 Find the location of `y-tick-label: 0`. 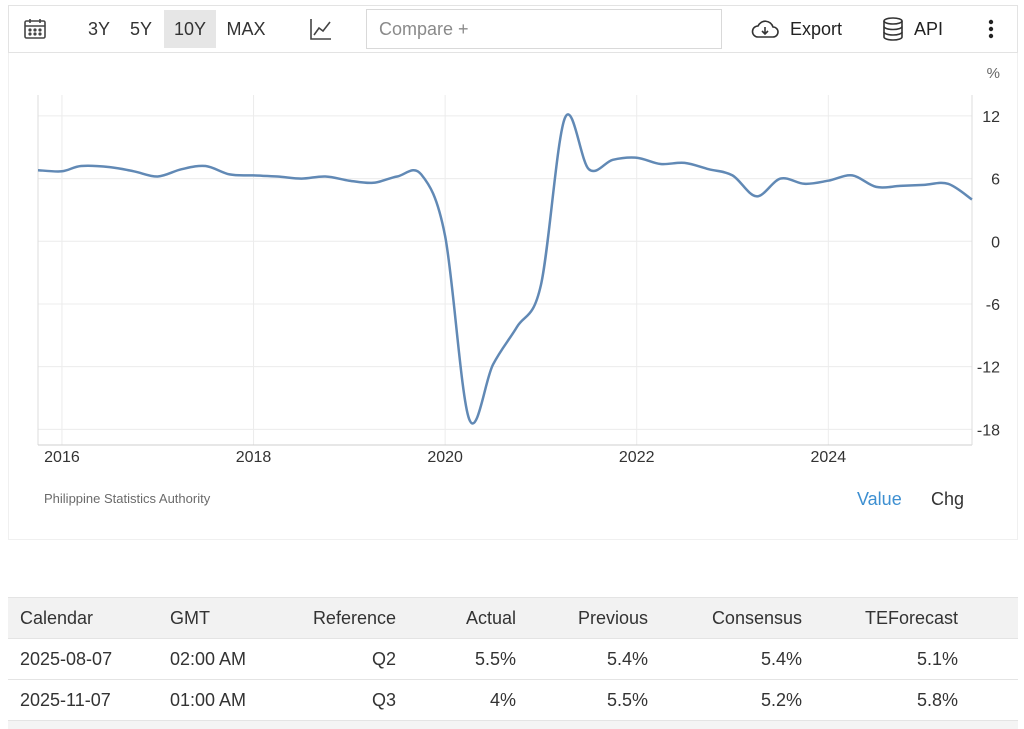

y-tick-label: 0 is located at coordinates (995, 242).